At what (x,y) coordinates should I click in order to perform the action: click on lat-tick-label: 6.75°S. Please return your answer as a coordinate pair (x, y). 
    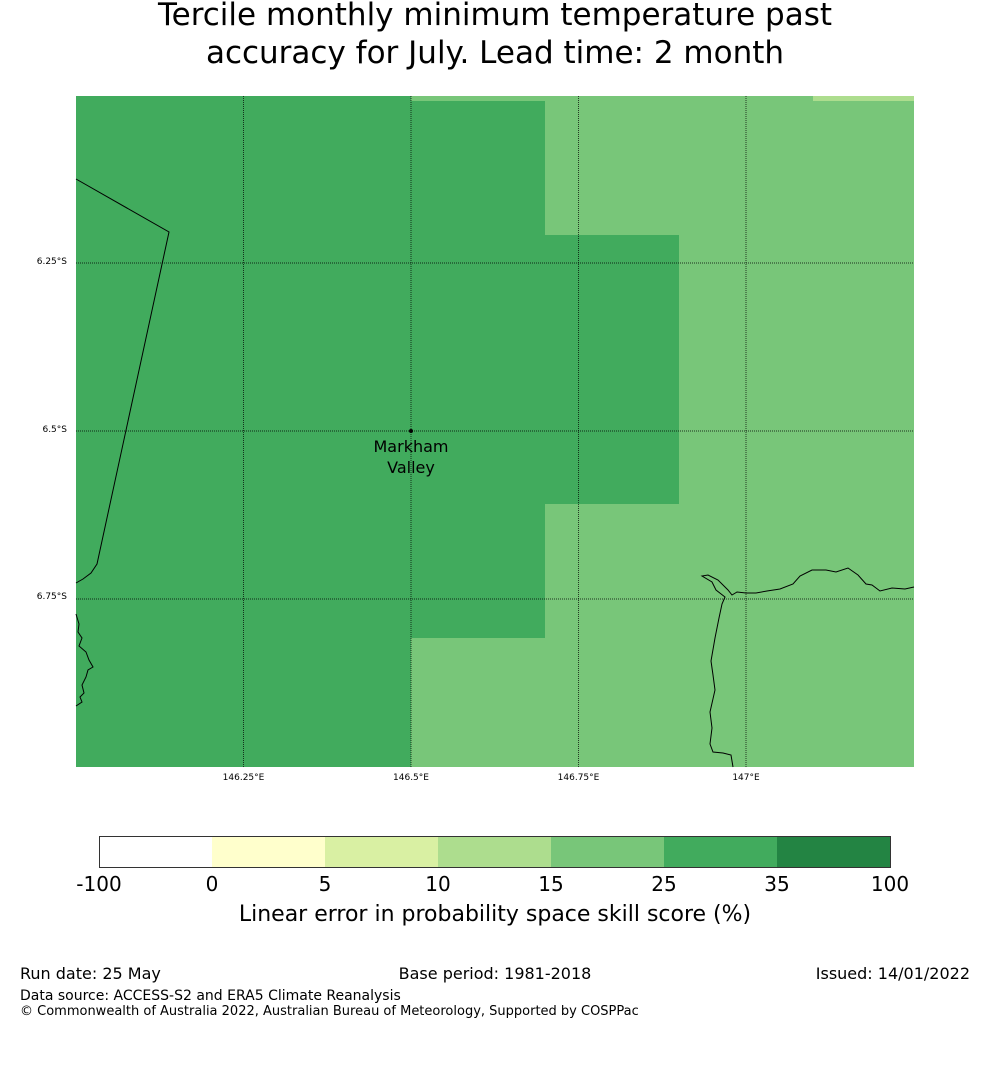
    Looking at the image, I should click on (51, 597).